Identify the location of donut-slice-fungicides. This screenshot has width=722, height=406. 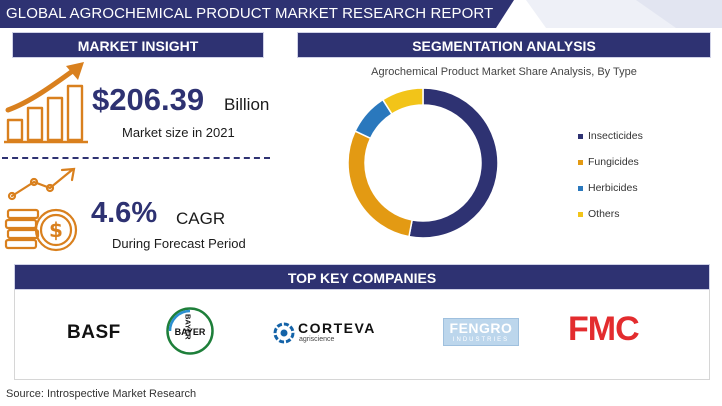
(380, 184).